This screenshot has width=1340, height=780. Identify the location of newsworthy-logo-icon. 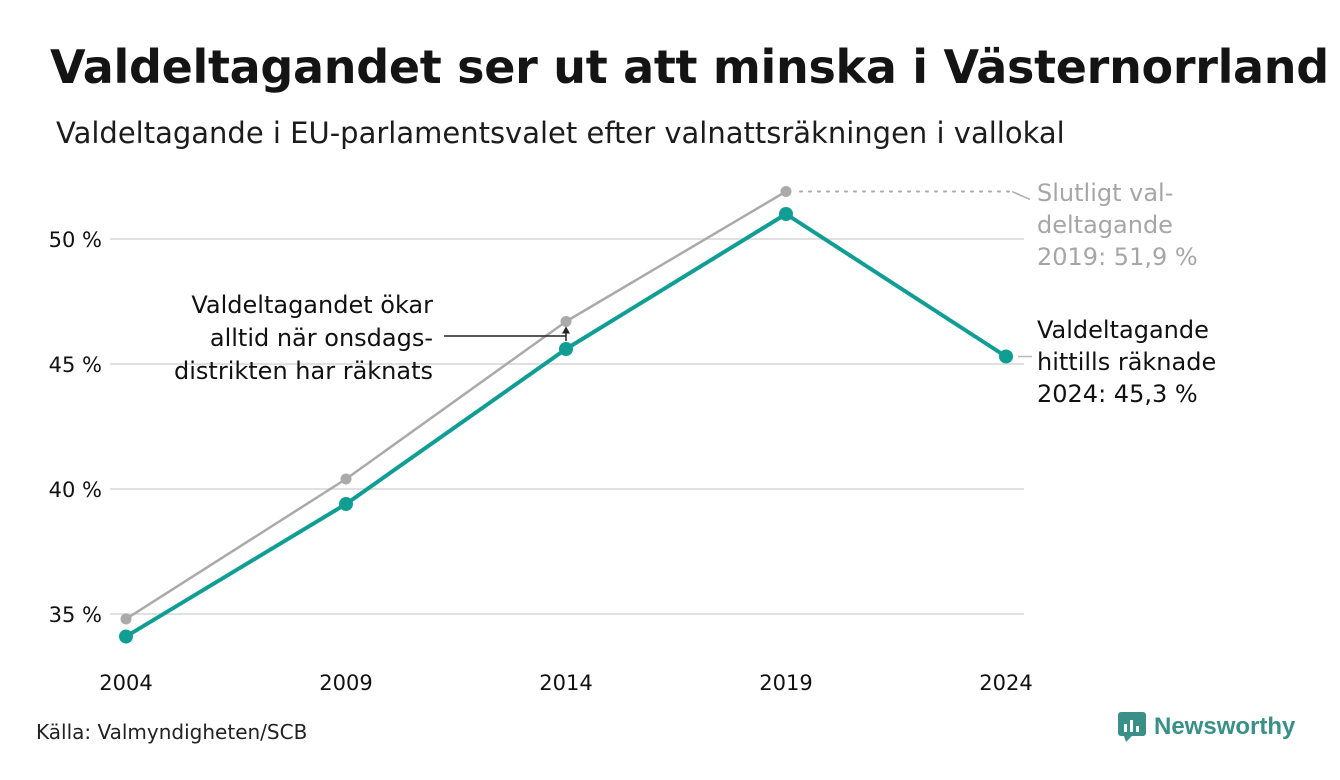
(1132, 727).